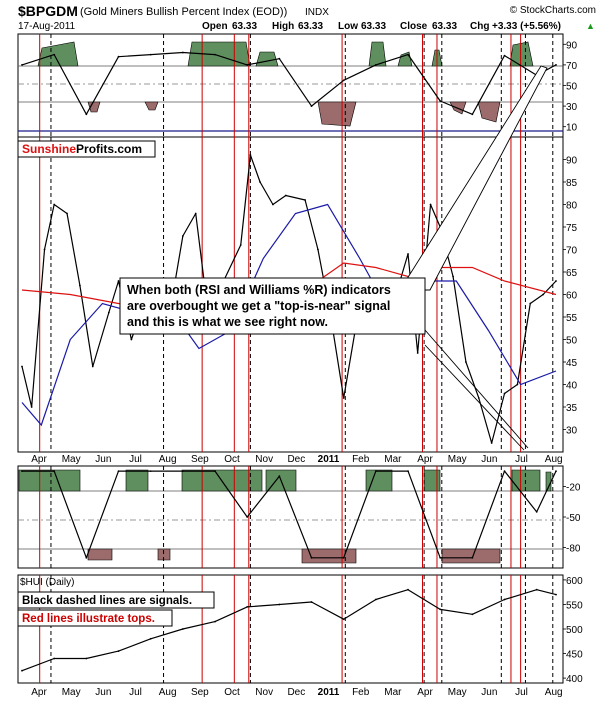 Image resolution: width=602 pixels, height=707 pixels. Describe the element at coordinates (590, 26) in the screenshot. I see `change-arrow-icon: ▲` at that location.